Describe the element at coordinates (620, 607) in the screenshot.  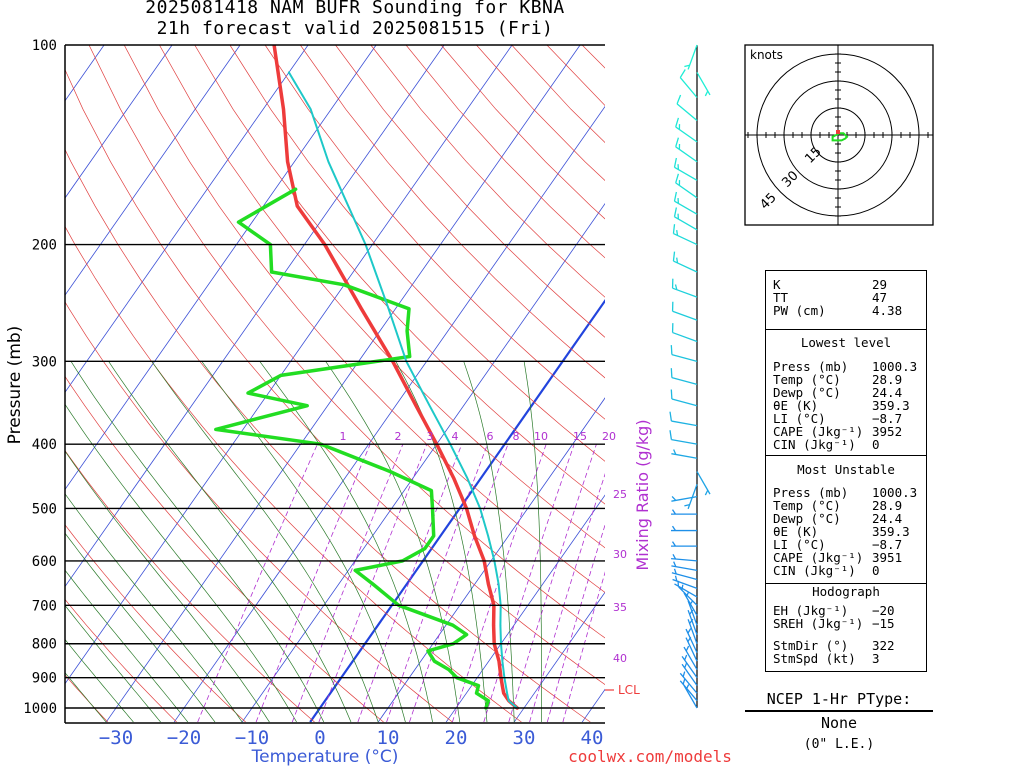
I see `mixing-ratio-label: 35` at that location.